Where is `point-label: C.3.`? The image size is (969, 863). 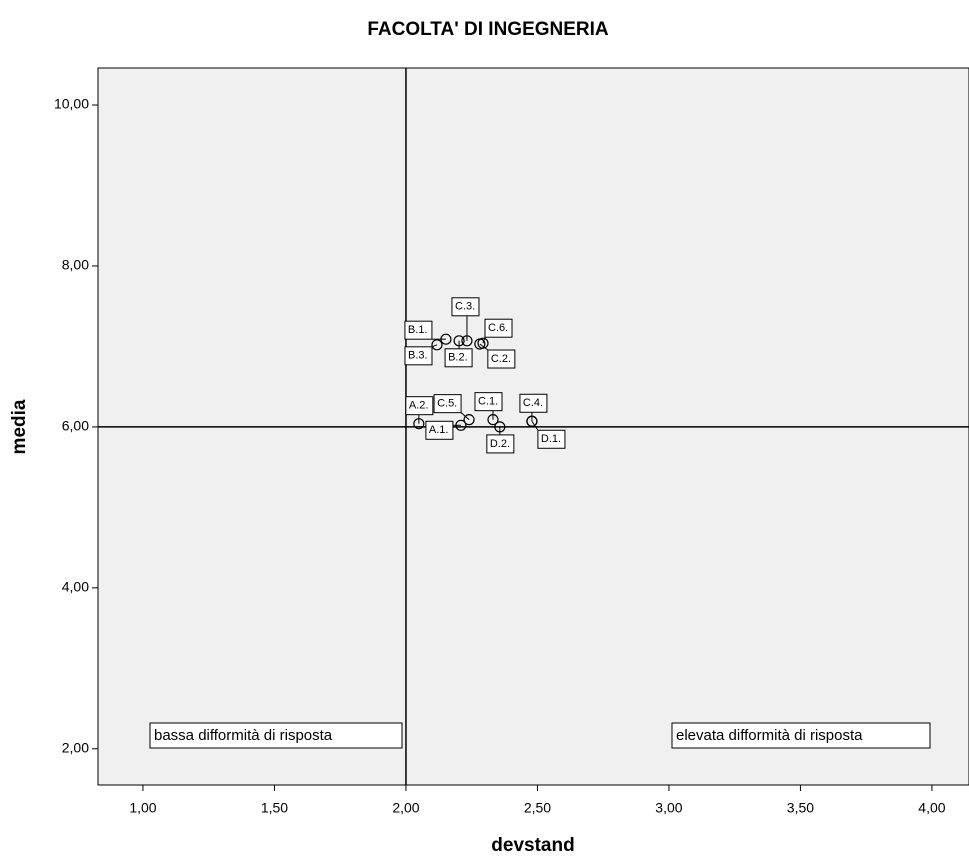
point-label: C.3. is located at coordinates (465, 307).